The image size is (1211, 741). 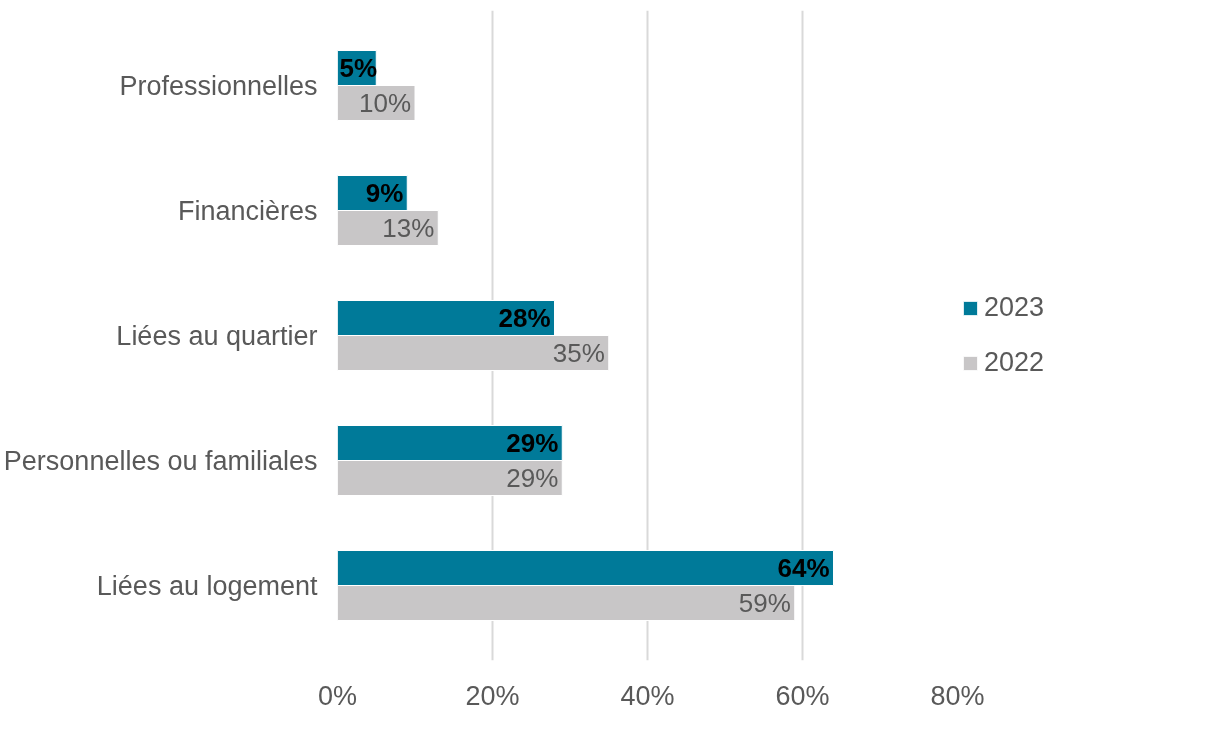 What do you see at coordinates (1014, 362) in the screenshot?
I see `legend-label: 2022` at bounding box center [1014, 362].